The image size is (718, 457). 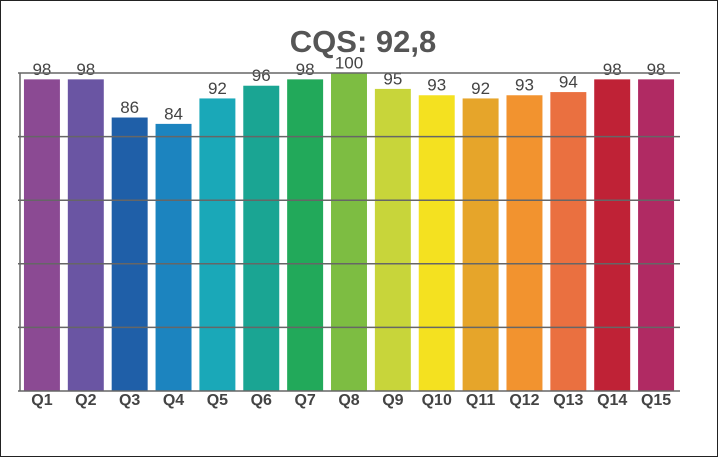 I want to click on x-tick-label: Q7, so click(x=304, y=400).